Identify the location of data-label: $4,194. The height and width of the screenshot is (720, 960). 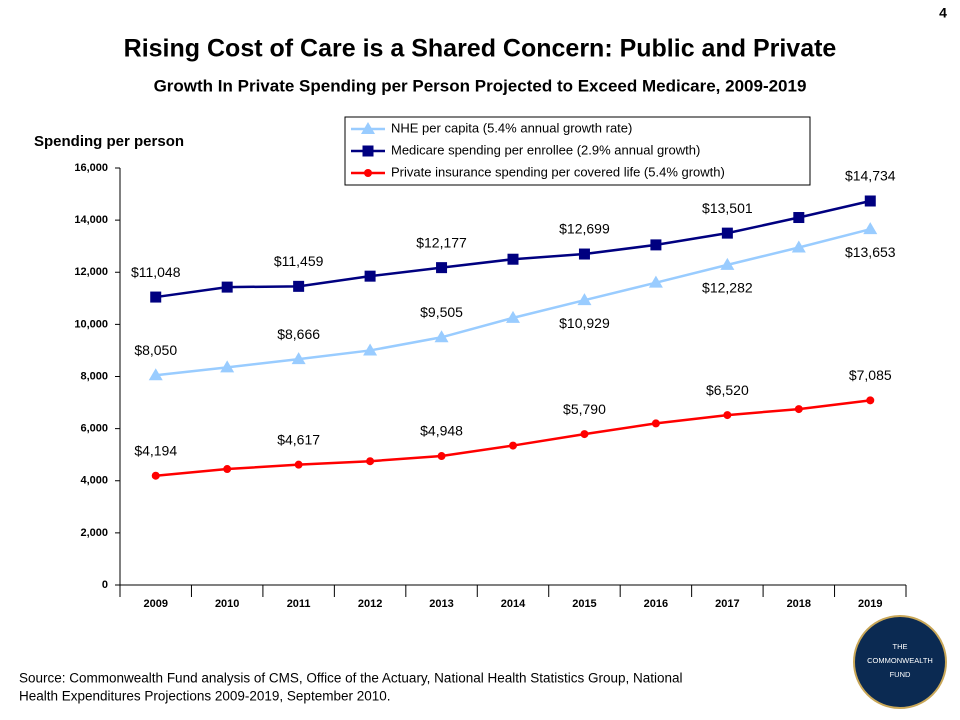
(155, 450).